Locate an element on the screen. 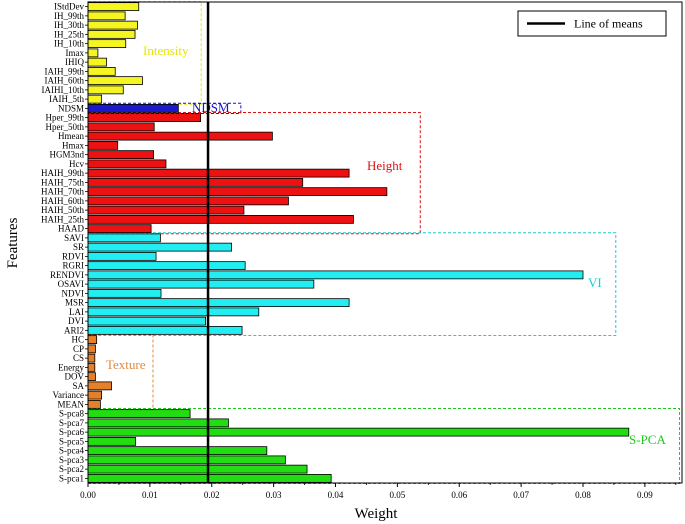 Image resolution: width=685 pixels, height=524 pixels. bar-CP is located at coordinates (91, 349).